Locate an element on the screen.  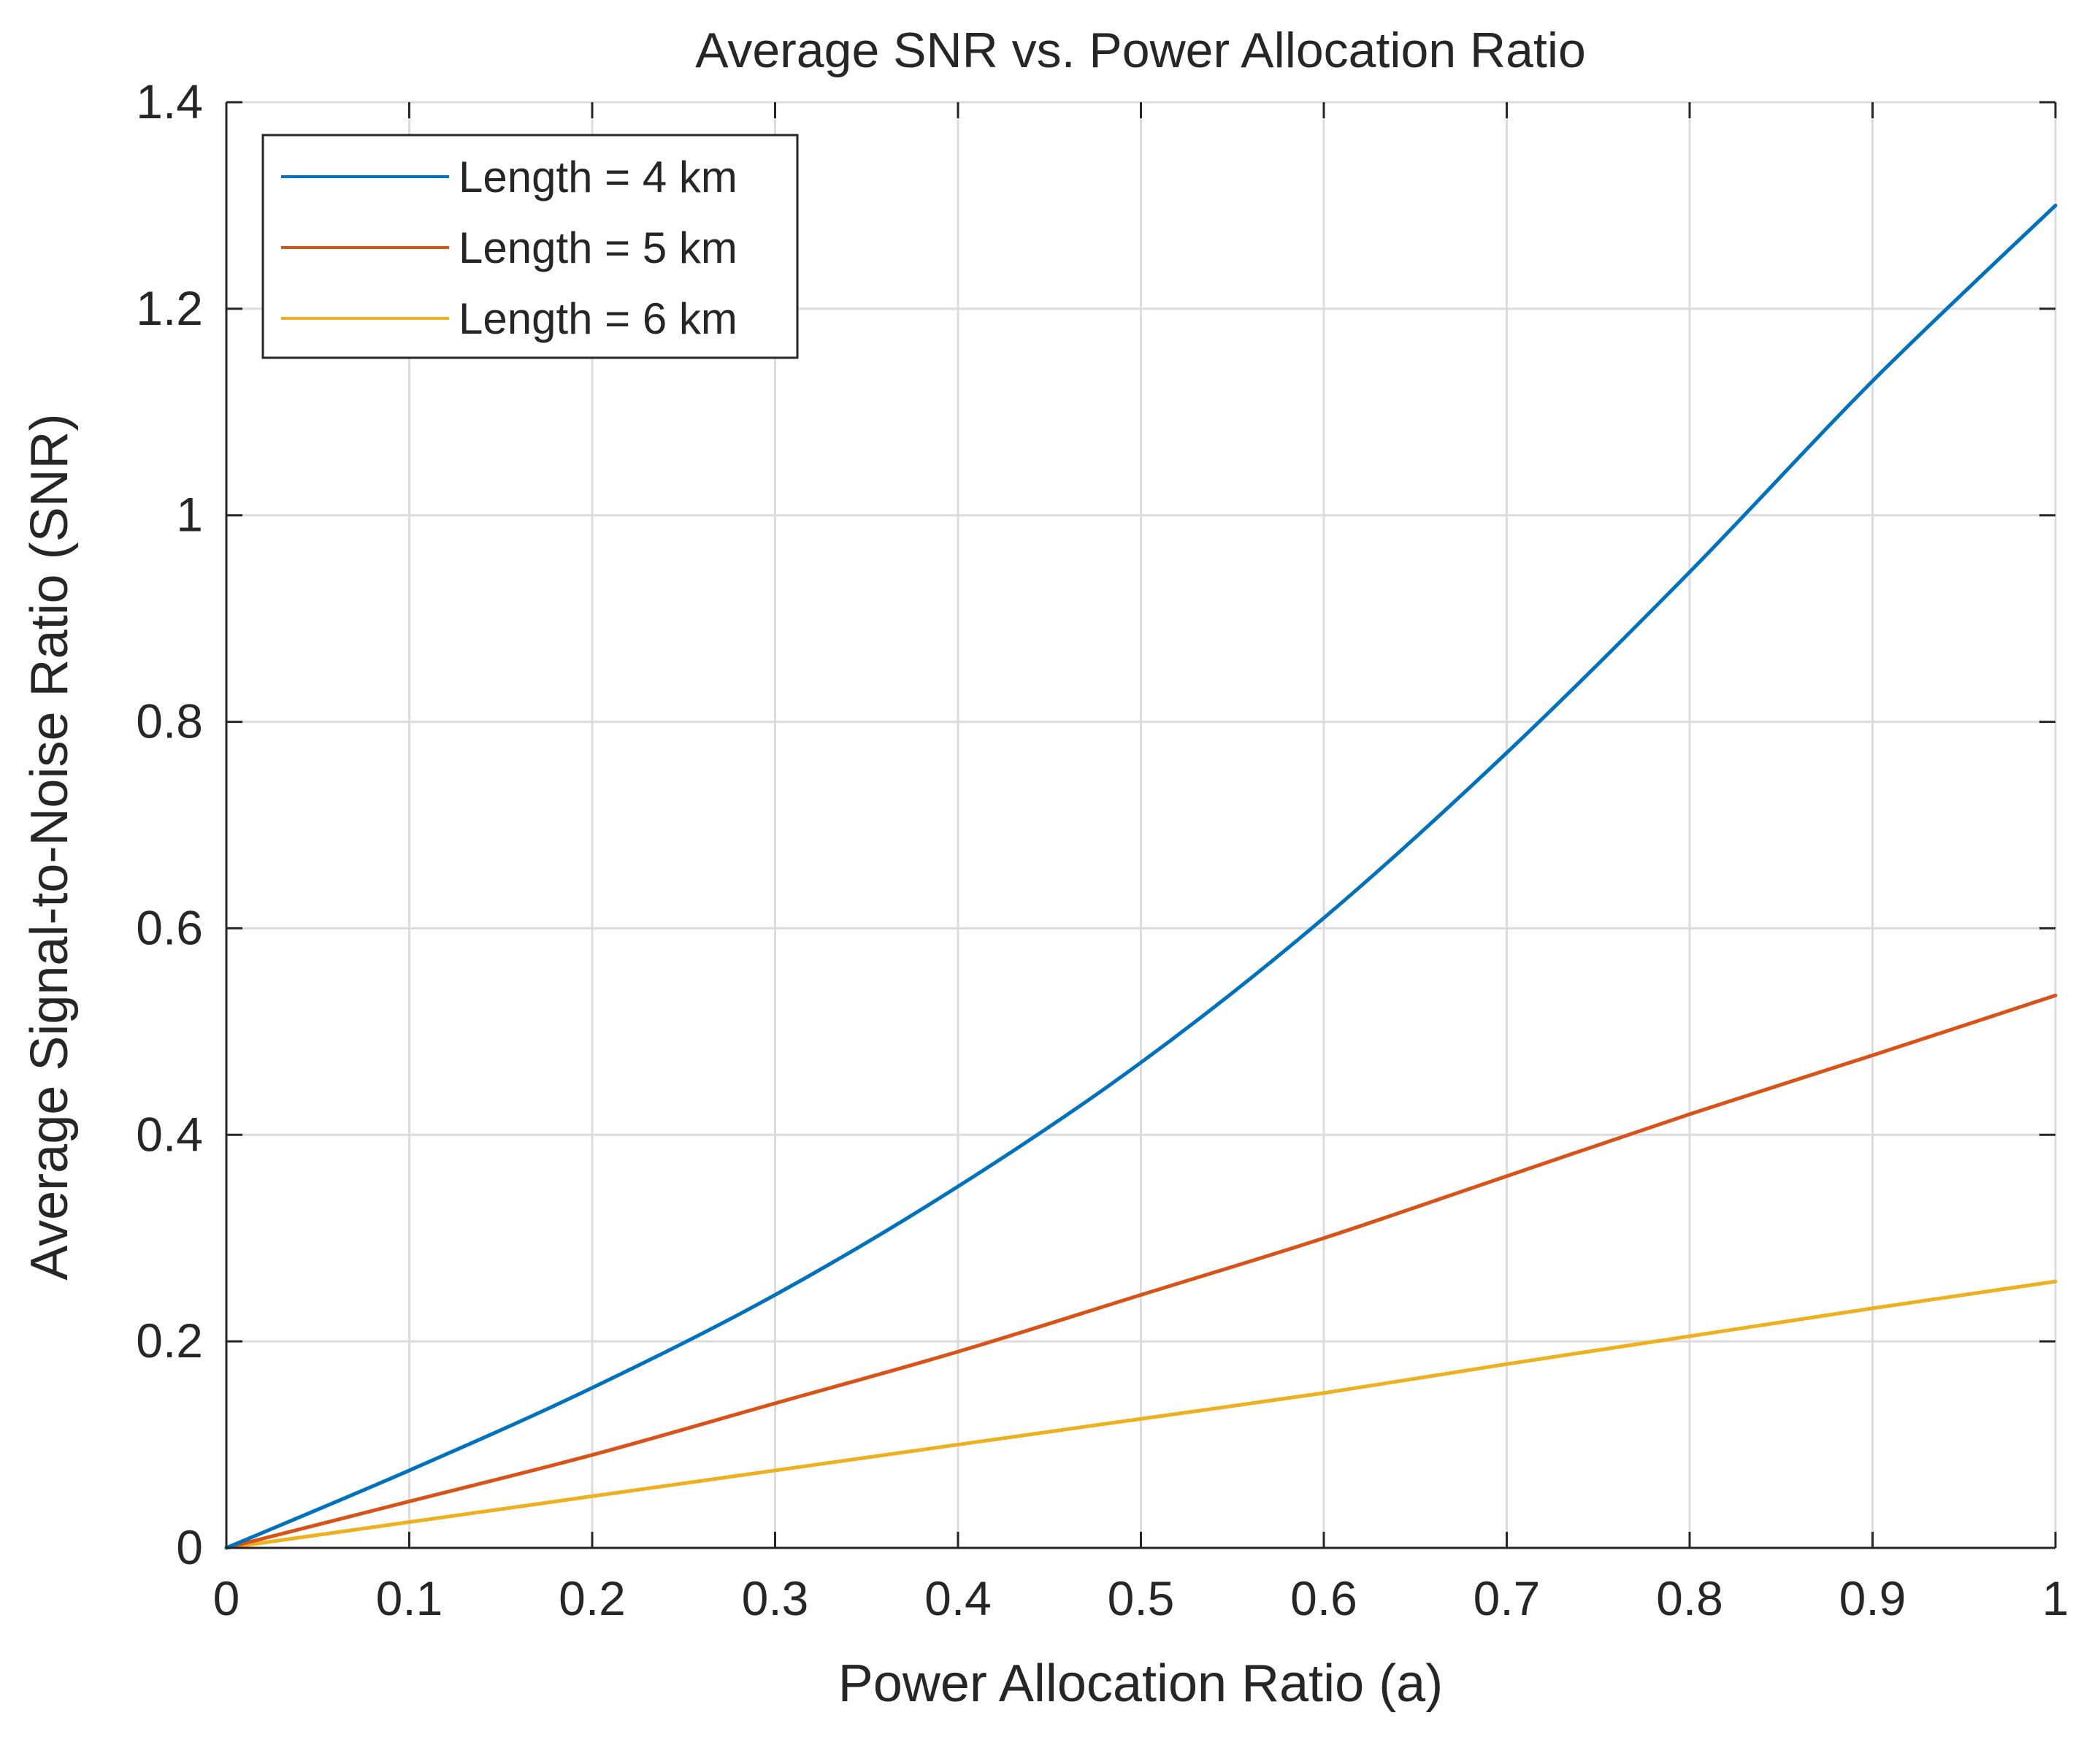
x-tick-label-4: 0.4 is located at coordinates (958, 1598).